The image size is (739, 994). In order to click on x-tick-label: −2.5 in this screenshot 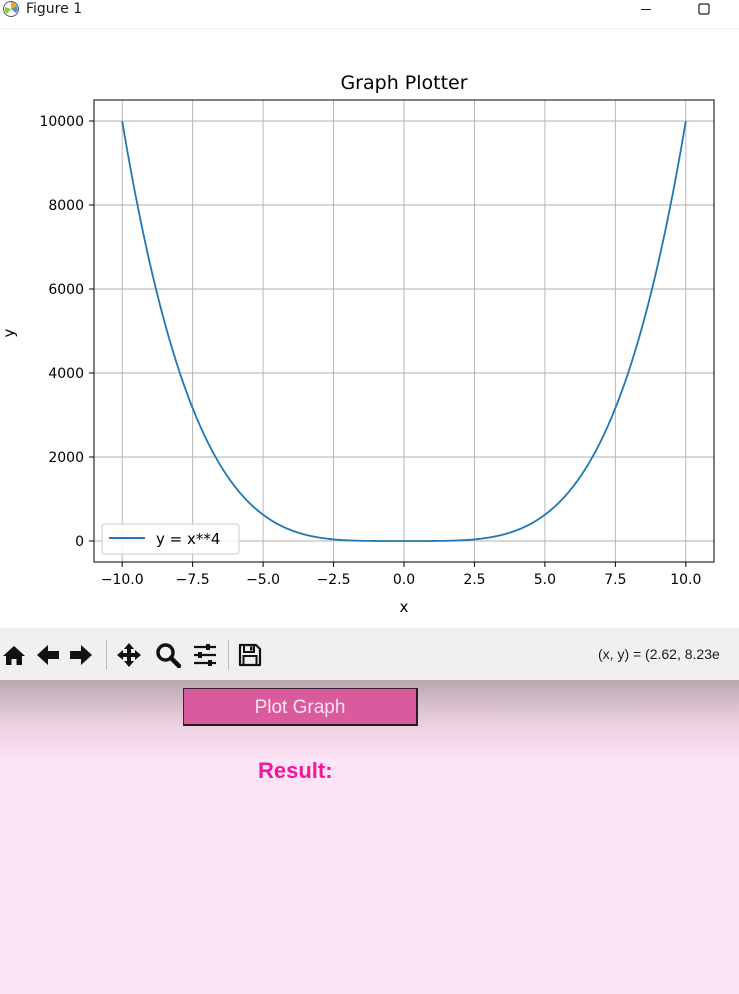, I will do `click(334, 580)`.